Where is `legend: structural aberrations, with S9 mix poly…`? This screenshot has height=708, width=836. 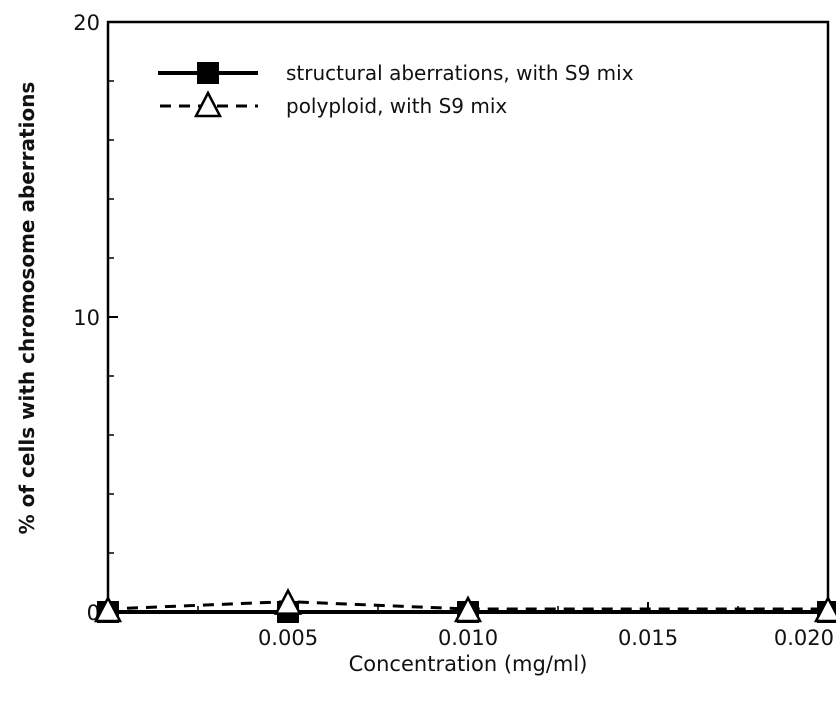
legend: structural aberrations, with S9 mix poly… is located at coordinates (396, 89).